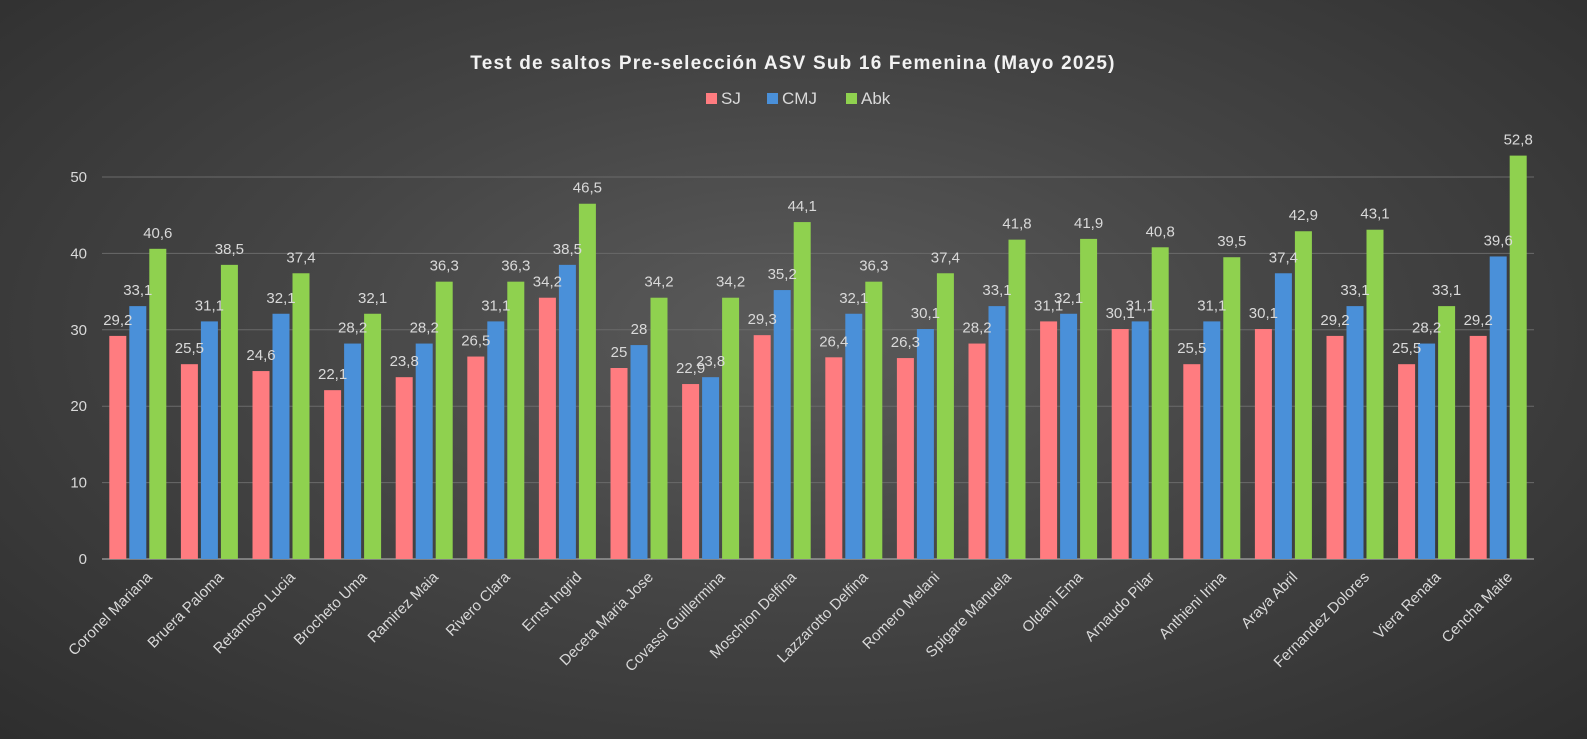 This screenshot has width=1587, height=739. Describe the element at coordinates (404, 607) in the screenshot. I see `x-category-label: Ramirez Maia` at that location.